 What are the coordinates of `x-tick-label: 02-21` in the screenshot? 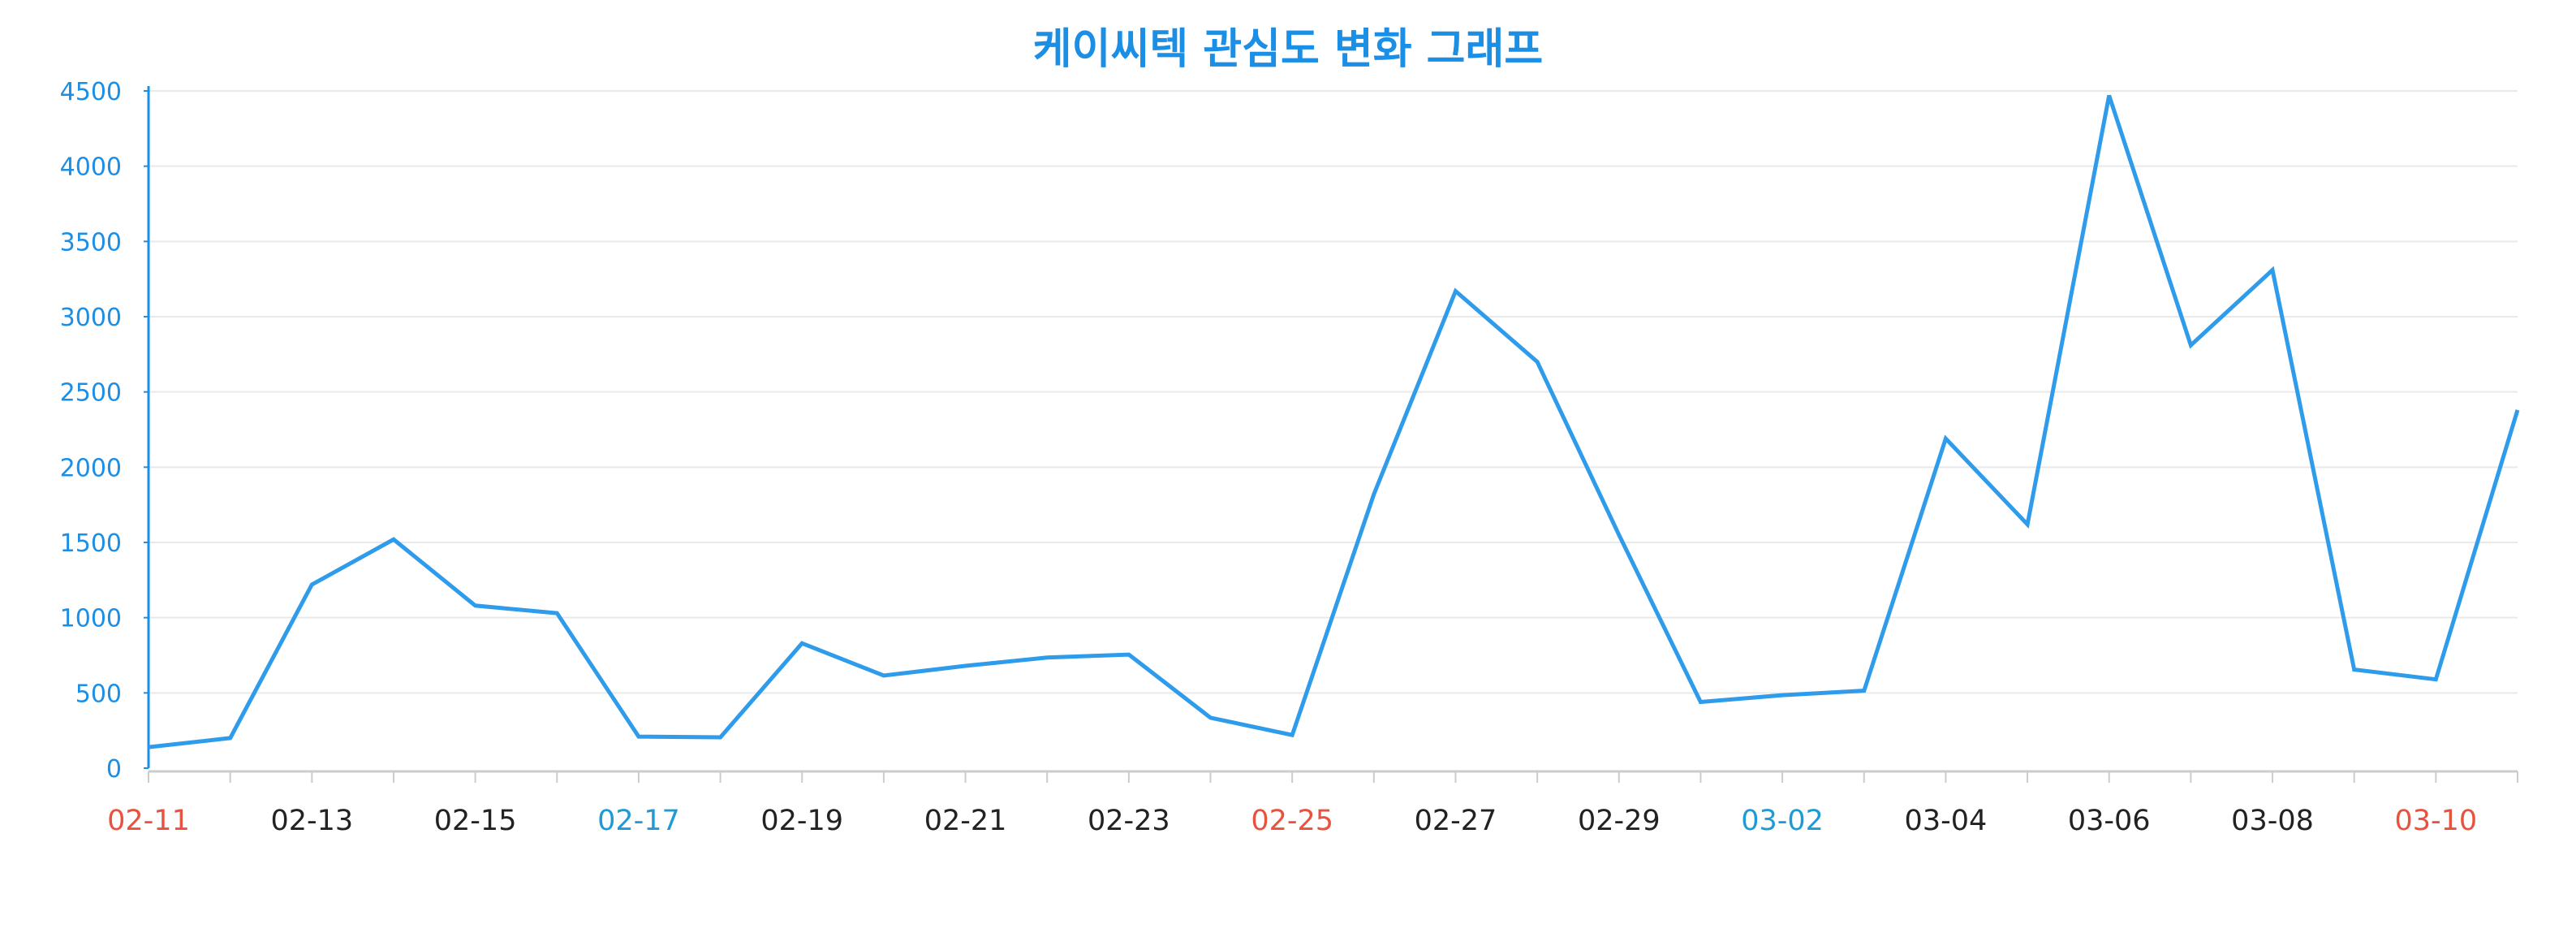 It's located at (966, 821).